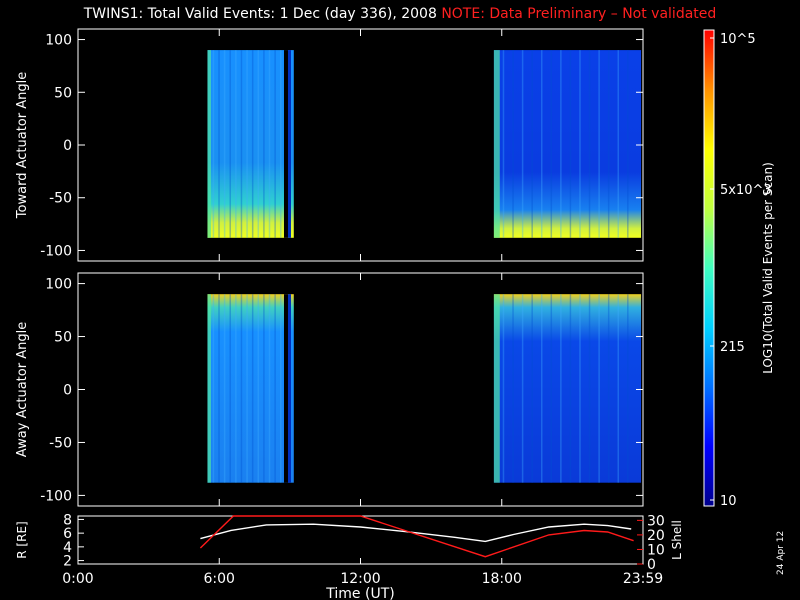 The height and width of the screenshot is (600, 800). What do you see at coordinates (656, 521) in the screenshot?
I see `y-tick-label-right: 30` at bounding box center [656, 521].